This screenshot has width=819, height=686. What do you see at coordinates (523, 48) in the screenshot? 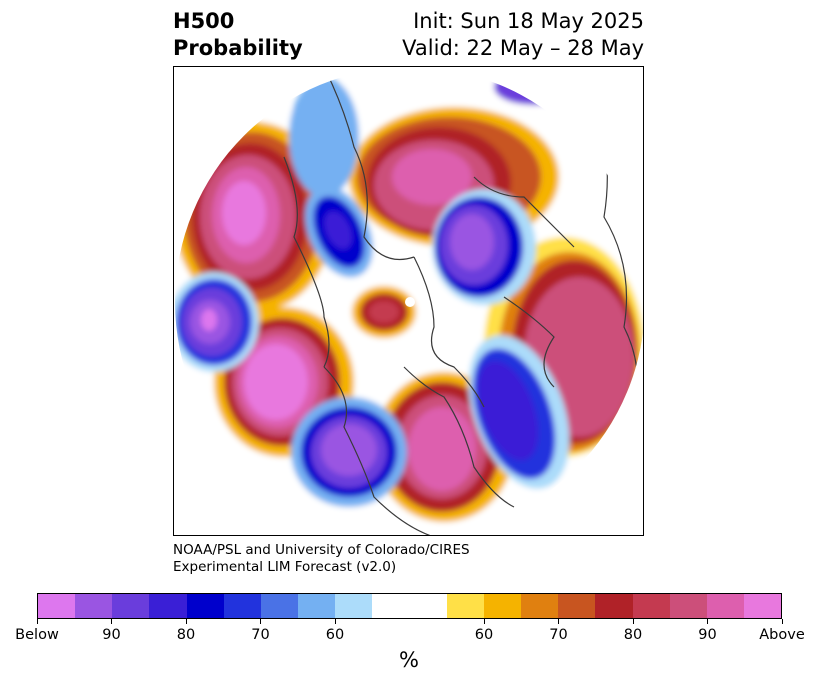
I see `valid-range: Valid: 22 May – 28 May` at bounding box center [523, 48].